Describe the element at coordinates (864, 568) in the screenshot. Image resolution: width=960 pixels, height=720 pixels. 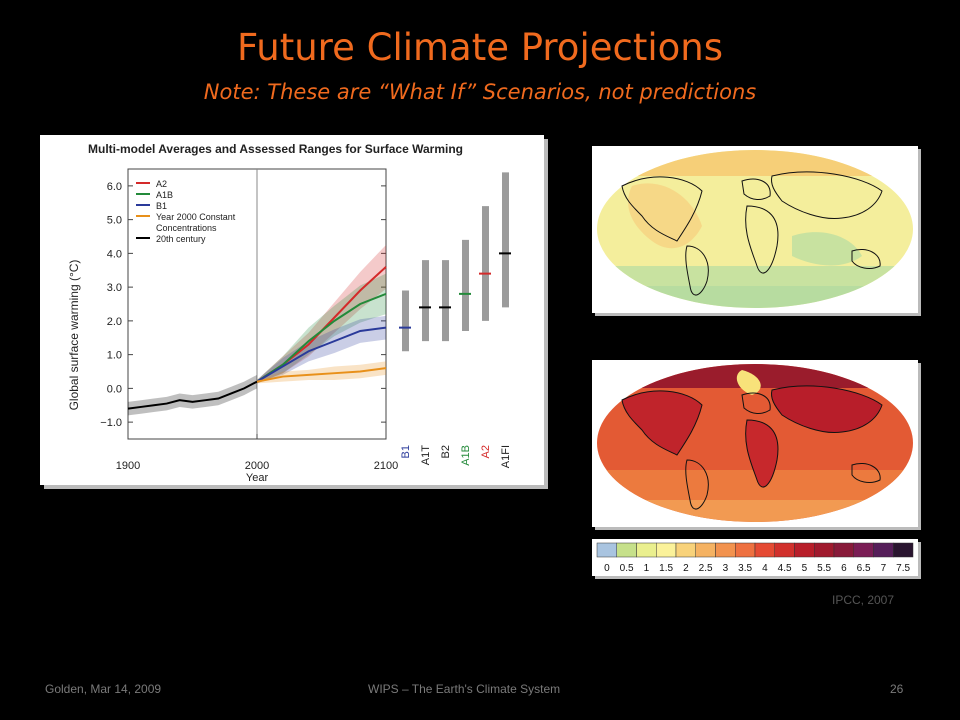
I see `colorbar-label: 6.5` at that location.